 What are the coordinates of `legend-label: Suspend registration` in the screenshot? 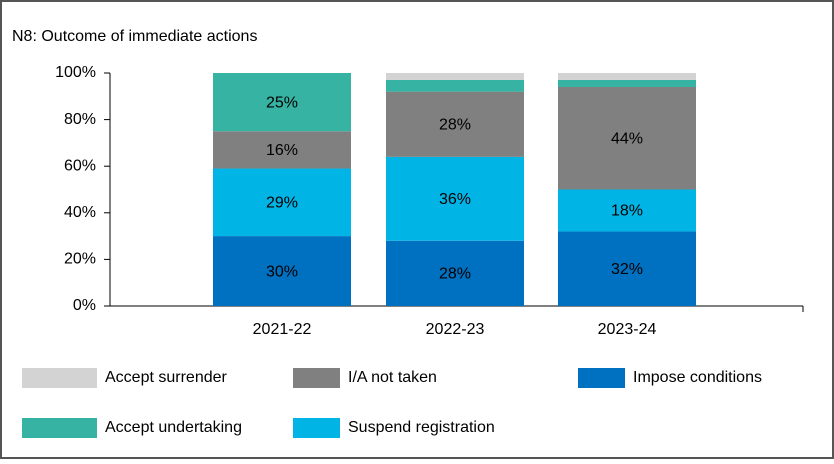 It's located at (421, 427).